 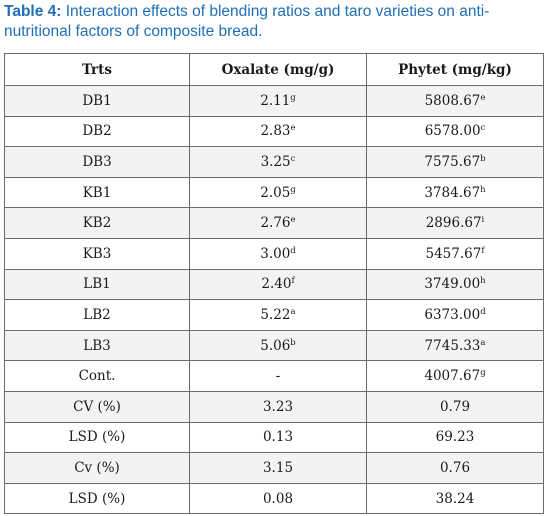 What do you see at coordinates (97, 406) in the screenshot?
I see `trt-value: CV (%)` at bounding box center [97, 406].